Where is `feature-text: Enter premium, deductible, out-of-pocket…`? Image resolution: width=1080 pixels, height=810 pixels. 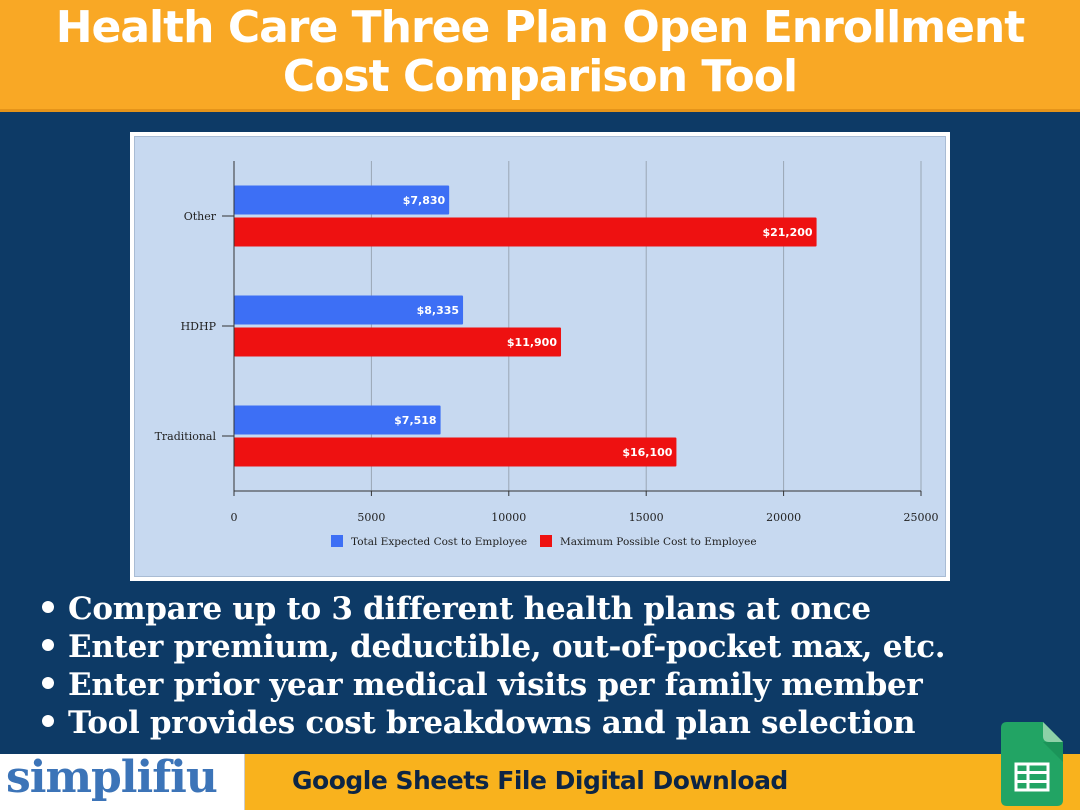
feature-text: Enter premium, deductible, out-of-pocket… is located at coordinates (507, 647).